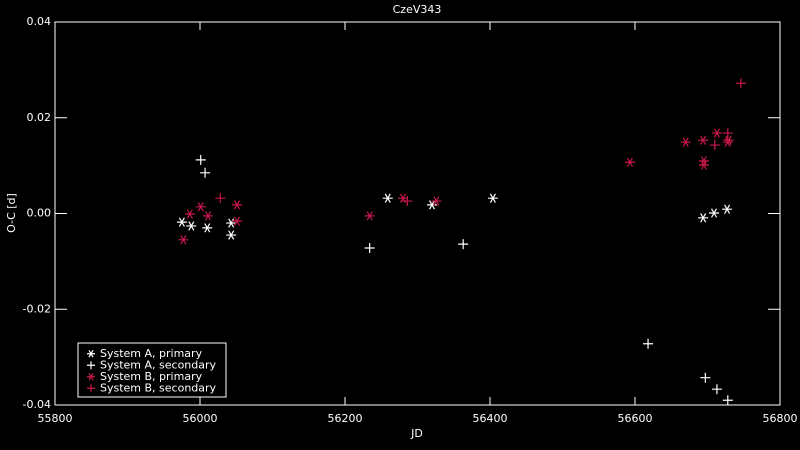  What do you see at coordinates (490, 418) in the screenshot?
I see `x-tick-label: 56400` at bounding box center [490, 418].